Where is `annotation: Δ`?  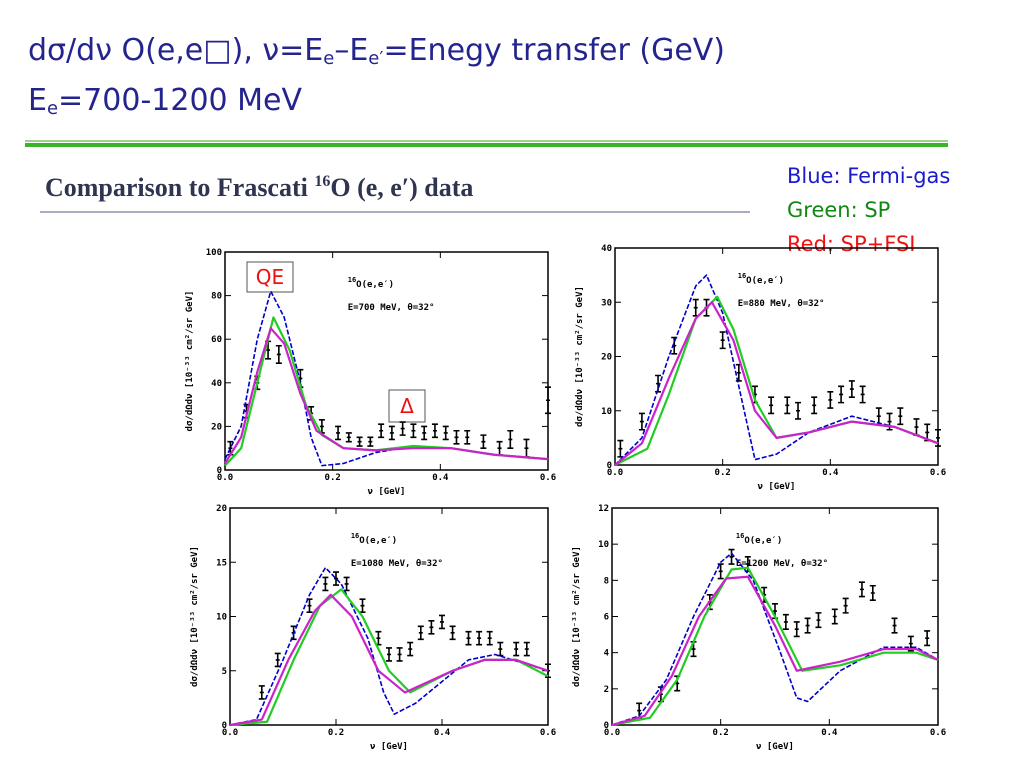
annotation: Δ is located at coordinates (407, 406).